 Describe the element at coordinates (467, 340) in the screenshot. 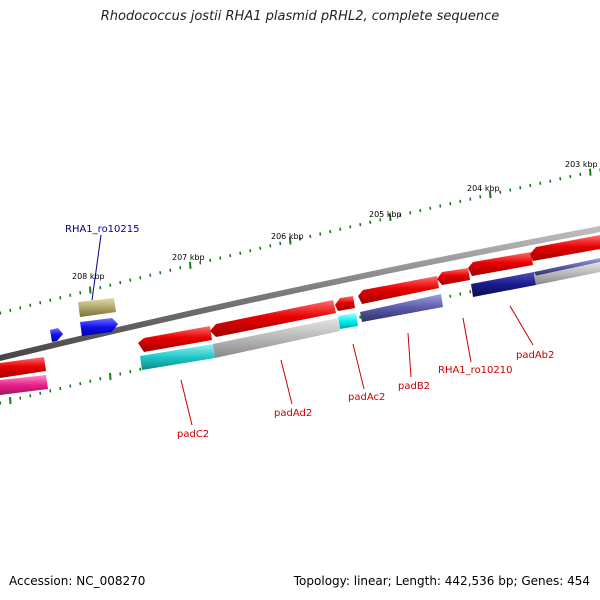

I see `leader-ro10210` at that location.